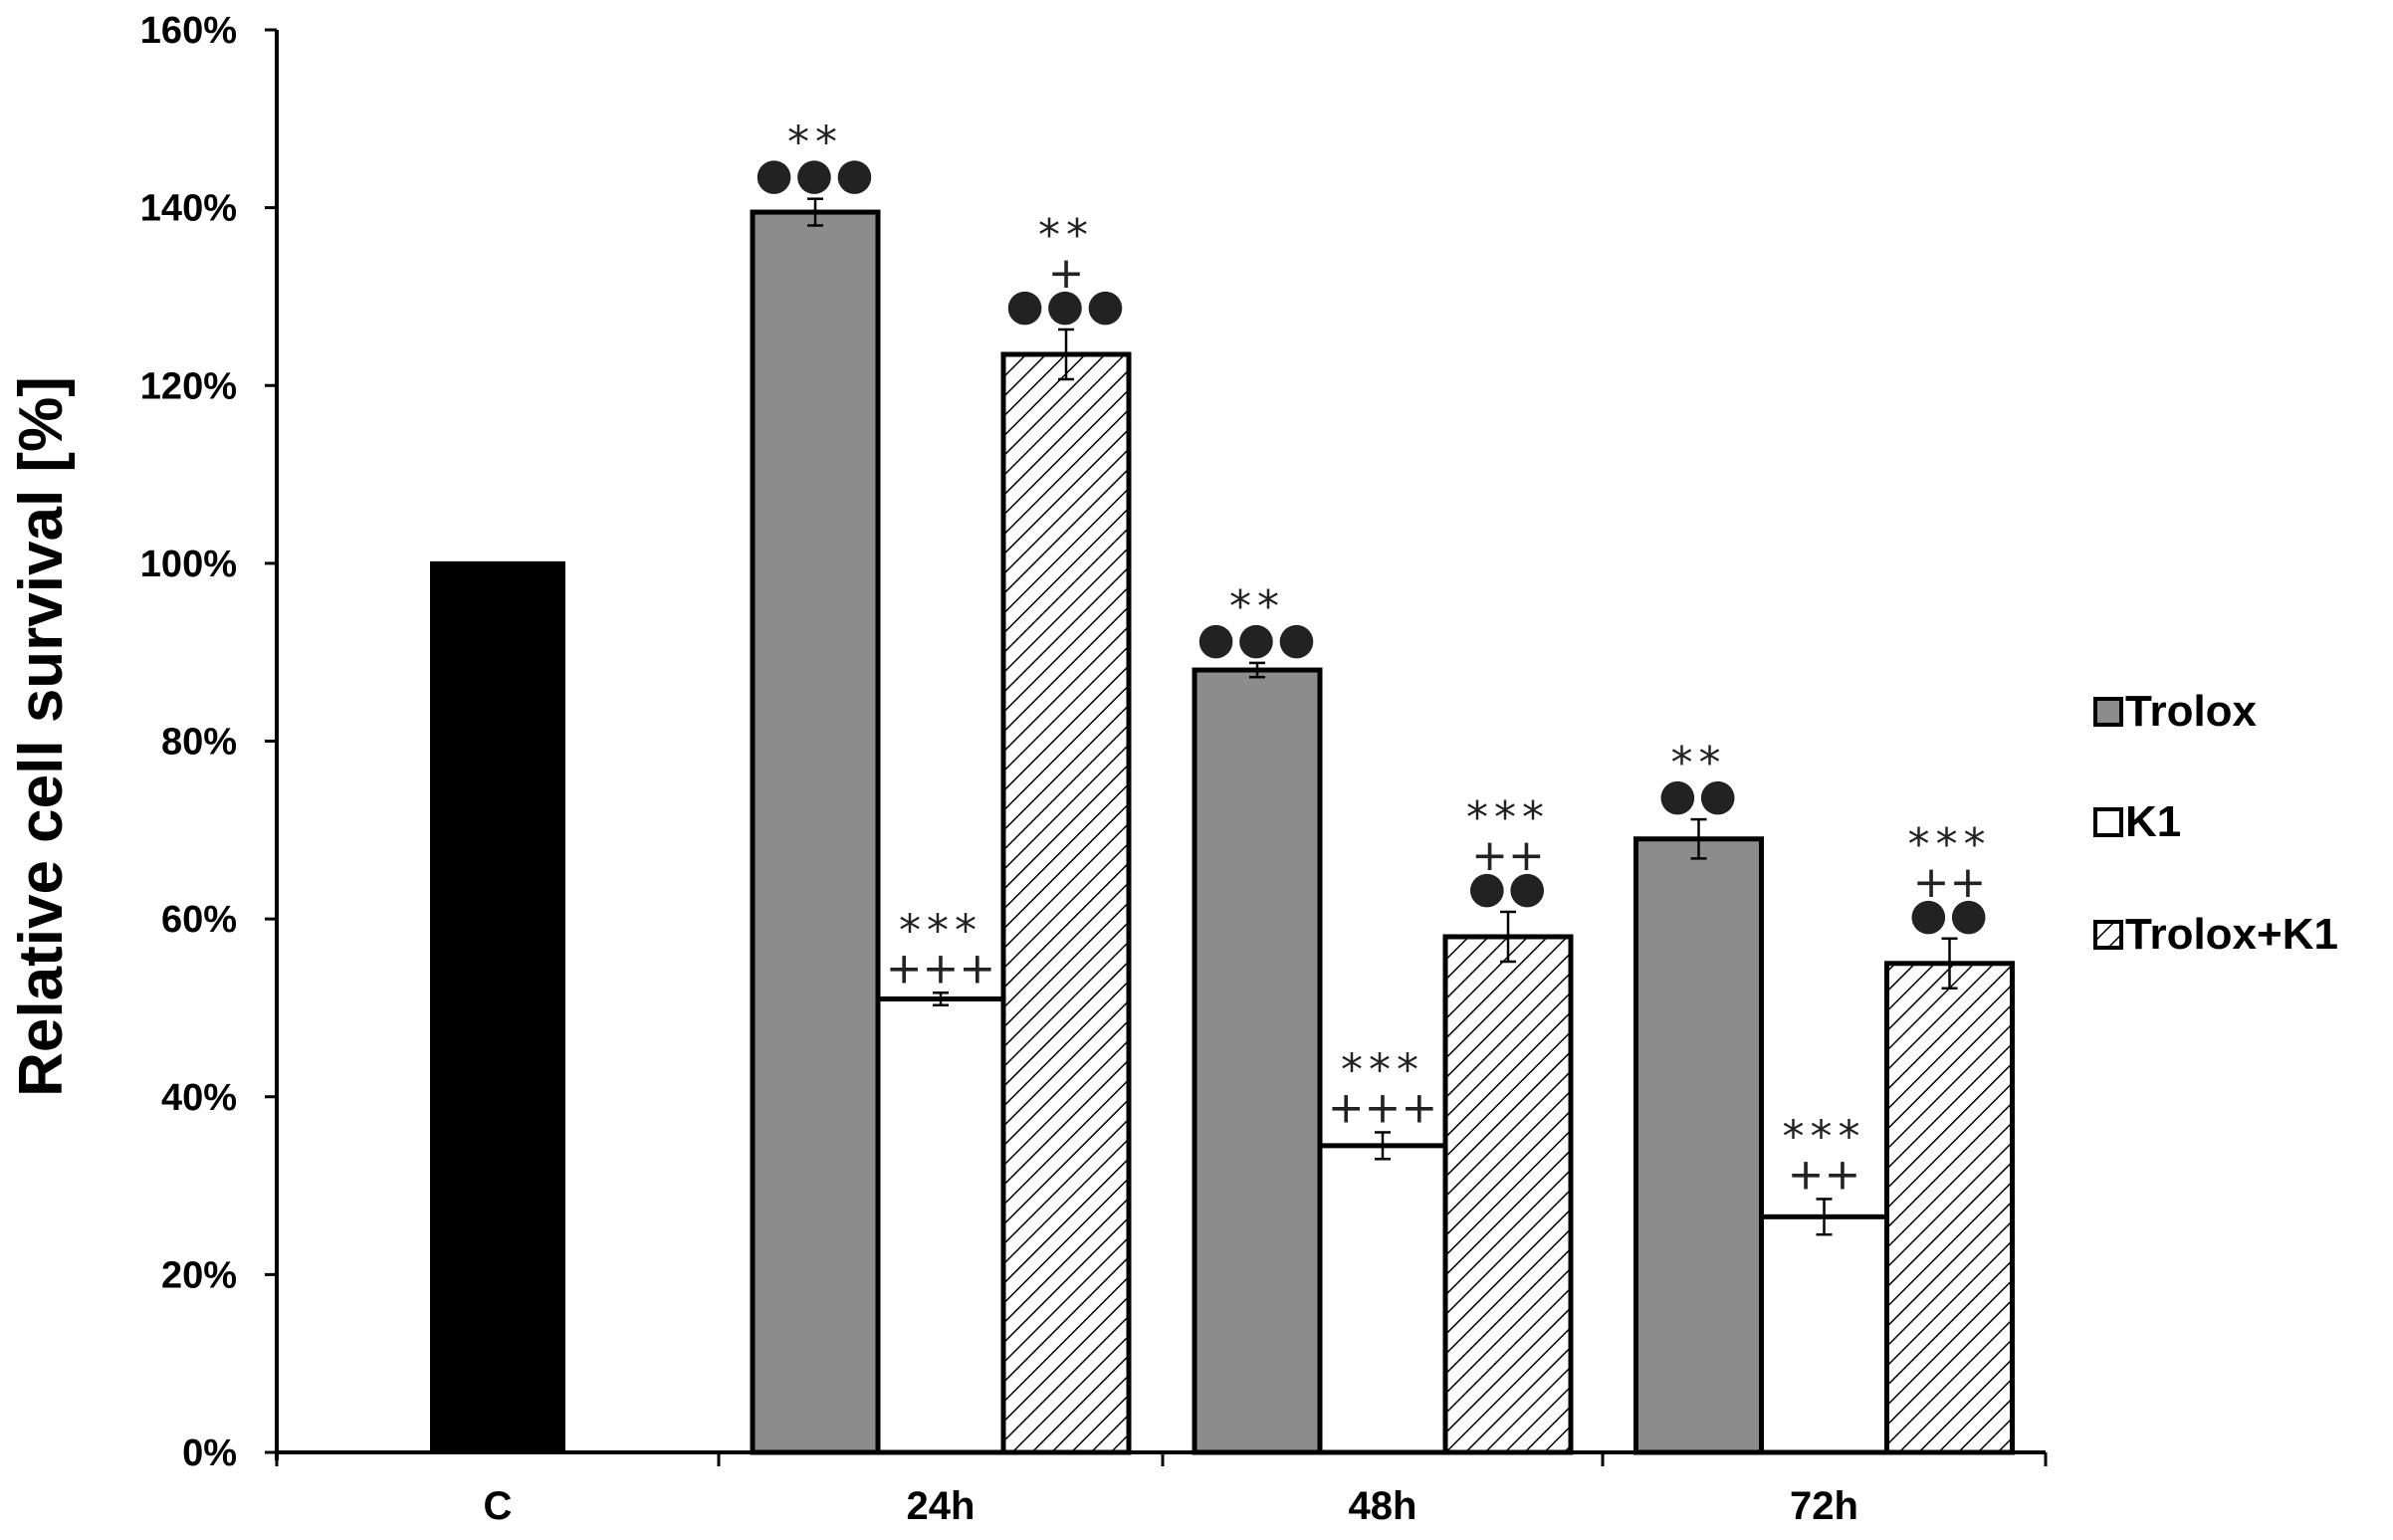  What do you see at coordinates (497, 1007) in the screenshot?
I see `bar-control` at bounding box center [497, 1007].